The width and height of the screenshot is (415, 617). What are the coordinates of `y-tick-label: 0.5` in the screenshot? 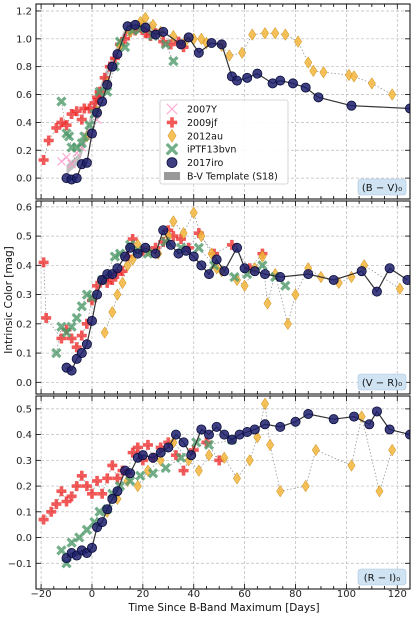 It's located at (24, 237).